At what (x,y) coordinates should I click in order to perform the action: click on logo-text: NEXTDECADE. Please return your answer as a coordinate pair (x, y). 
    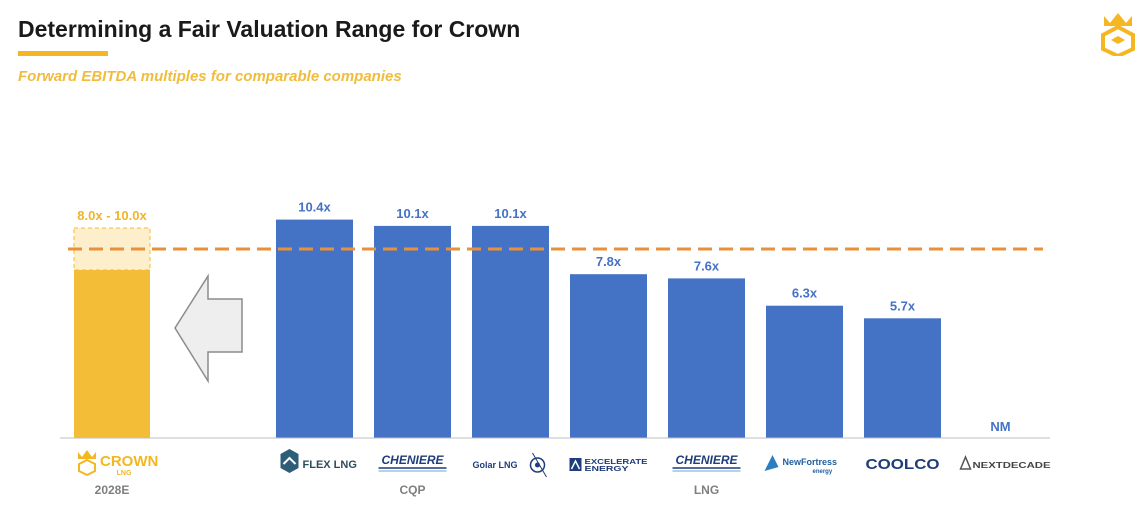
    Looking at the image, I should click on (1012, 465).